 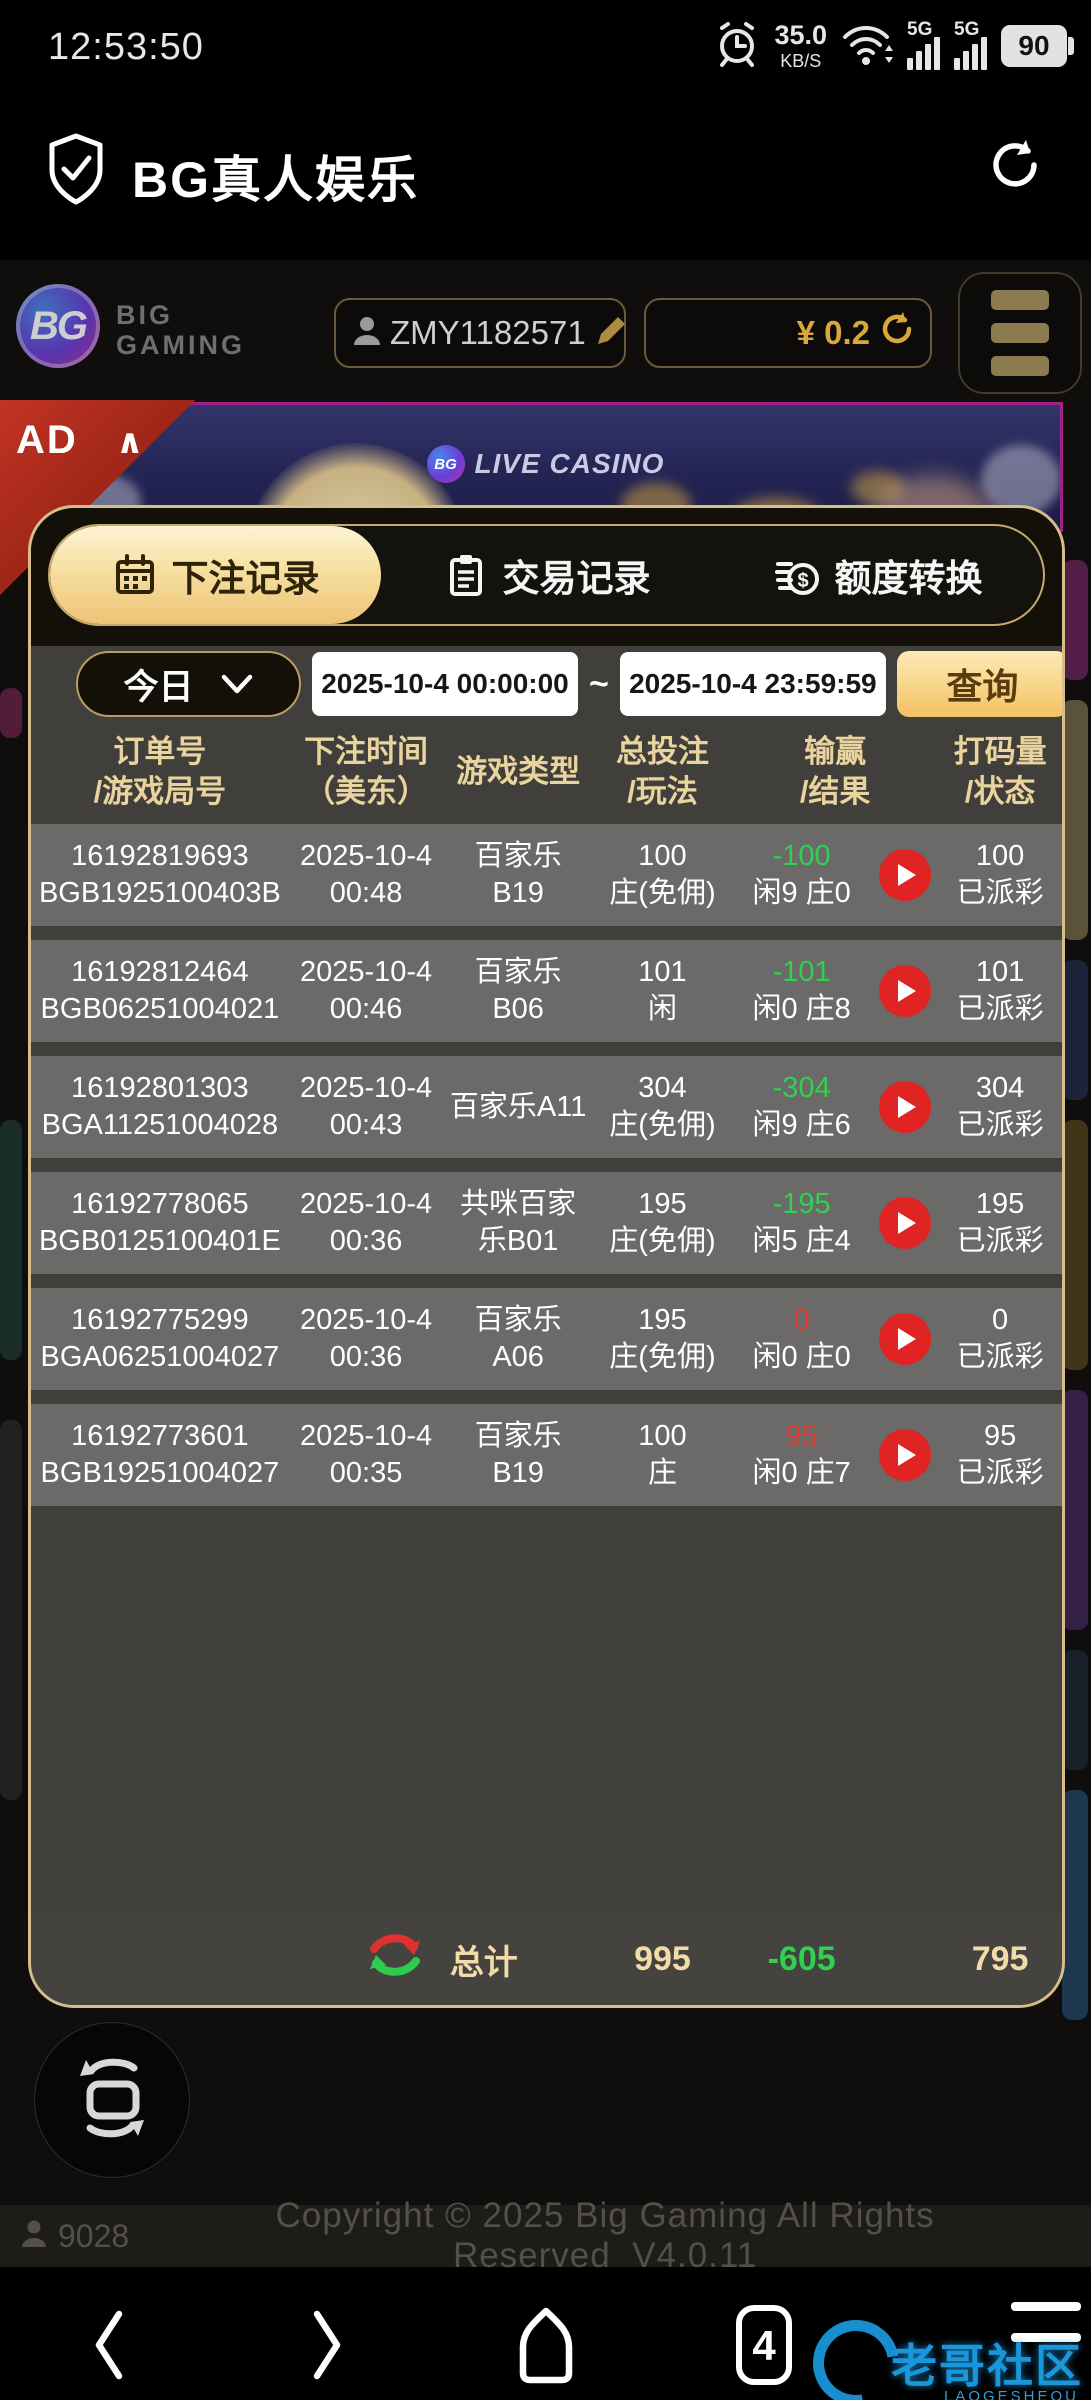 I want to click on play-type: 闲, so click(x=662, y=1009).